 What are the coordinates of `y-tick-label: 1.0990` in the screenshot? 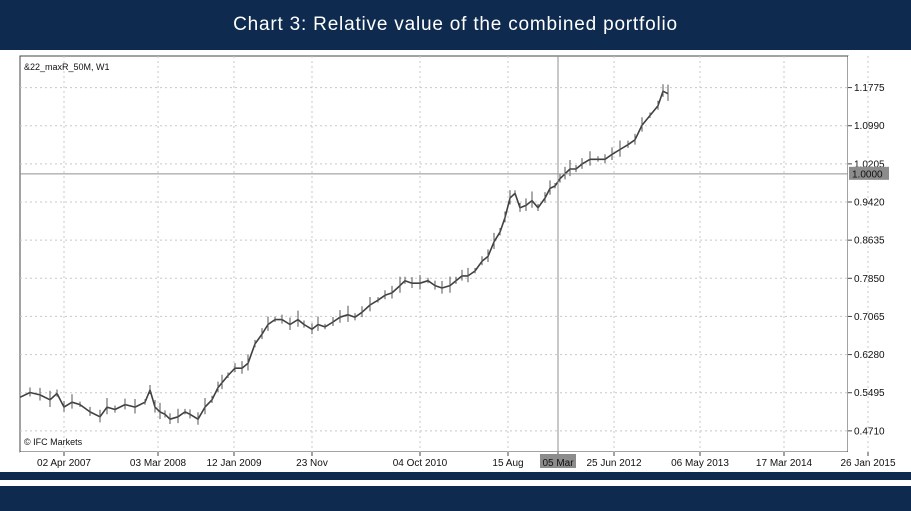 It's located at (869, 126).